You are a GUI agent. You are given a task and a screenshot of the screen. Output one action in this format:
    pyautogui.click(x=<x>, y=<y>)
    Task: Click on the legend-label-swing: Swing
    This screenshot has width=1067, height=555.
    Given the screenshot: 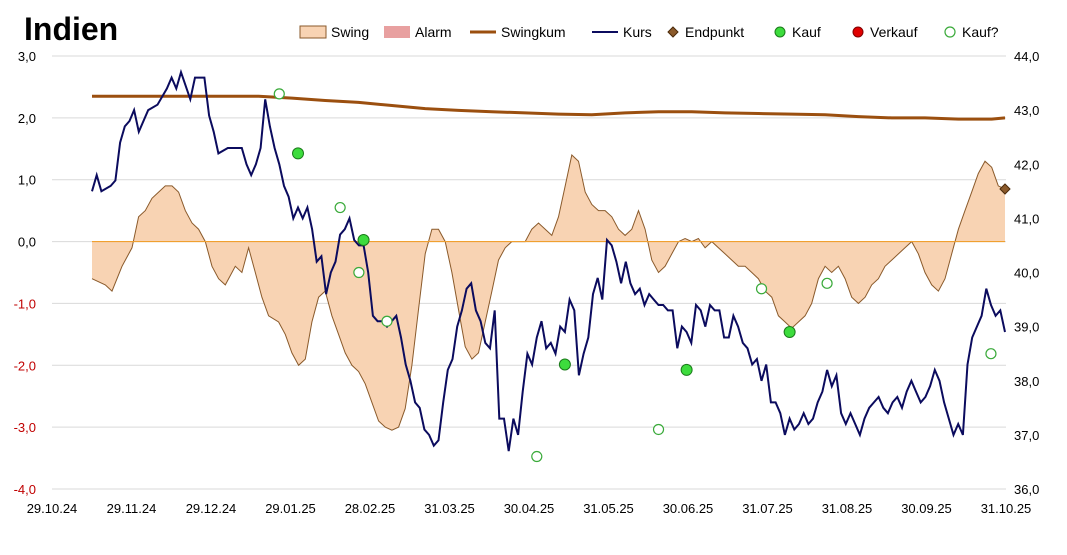 What is the action you would take?
    pyautogui.click(x=350, y=32)
    